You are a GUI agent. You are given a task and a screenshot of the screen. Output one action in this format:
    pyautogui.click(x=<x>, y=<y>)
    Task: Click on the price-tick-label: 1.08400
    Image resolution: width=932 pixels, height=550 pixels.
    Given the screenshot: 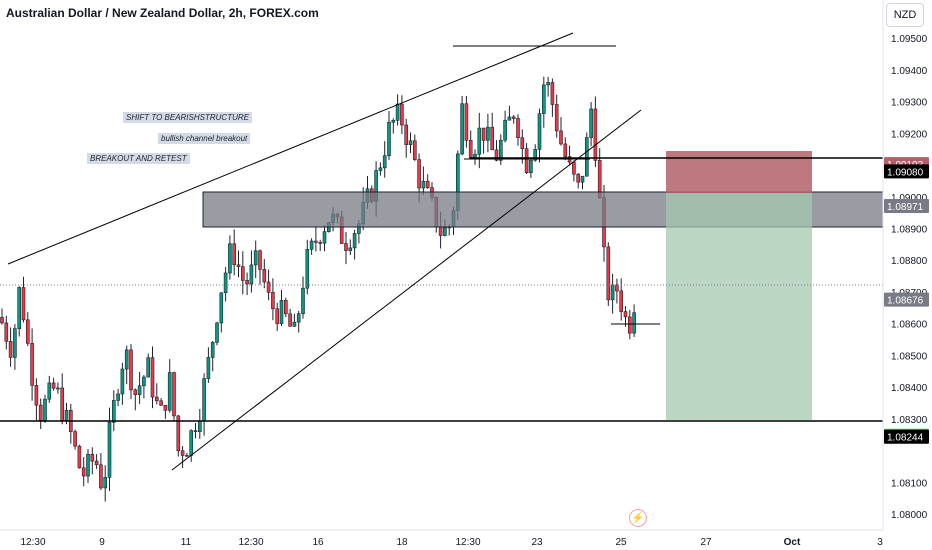 What is the action you would take?
    pyautogui.click(x=909, y=388)
    